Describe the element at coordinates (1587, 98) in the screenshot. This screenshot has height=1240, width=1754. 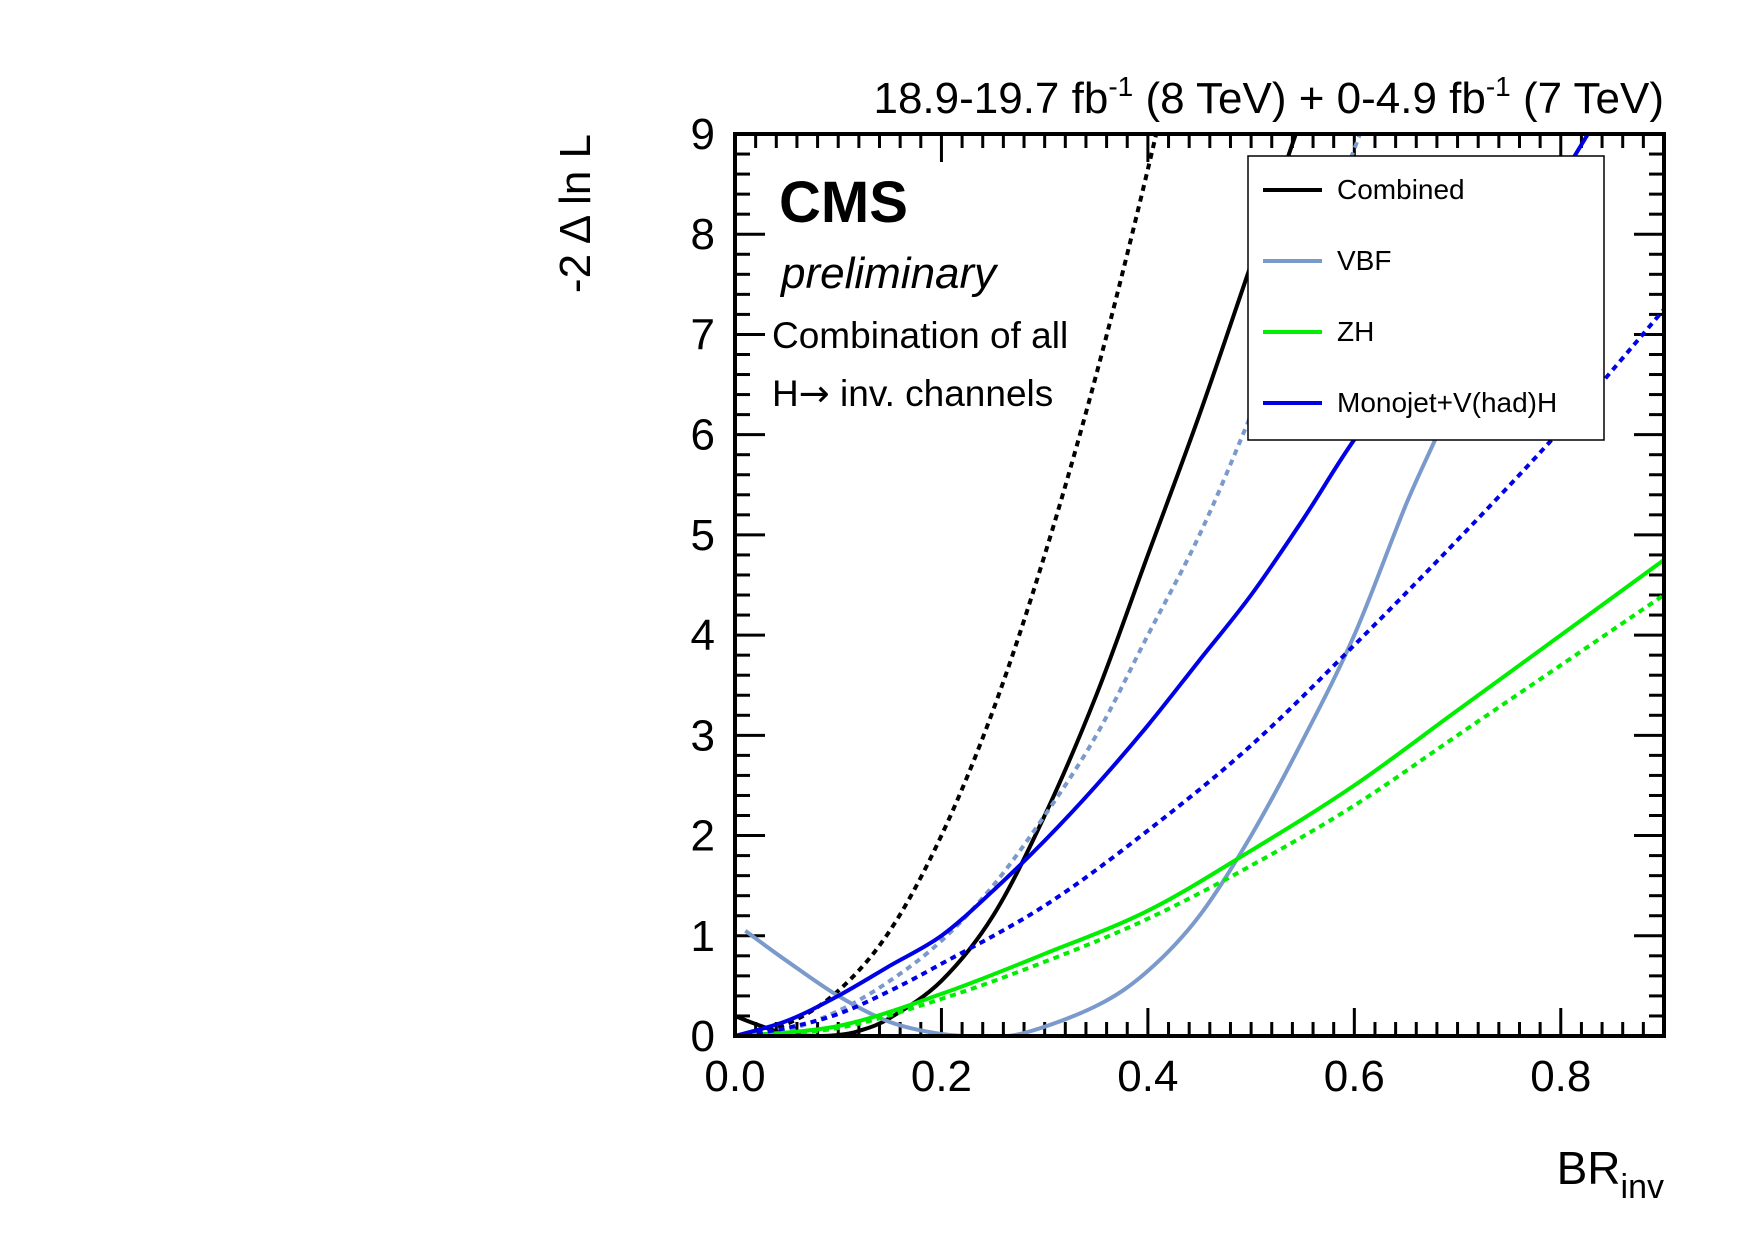
I see `lumi-7tev-suffix: (7 TeV)` at that location.